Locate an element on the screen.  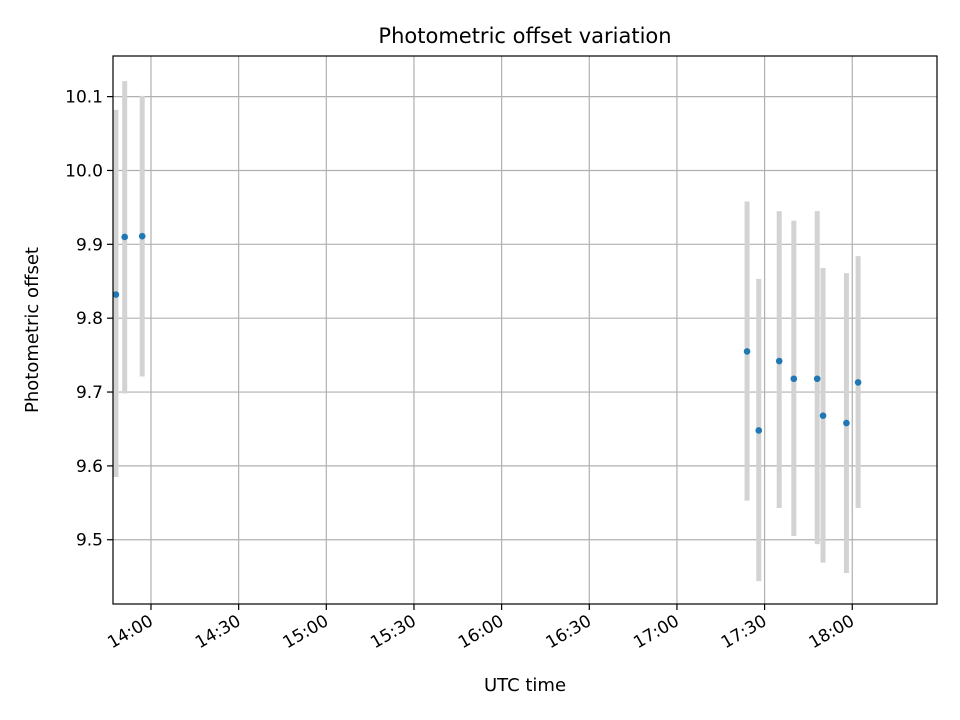
x-tick-label: 14:00 is located at coordinates (130, 632).